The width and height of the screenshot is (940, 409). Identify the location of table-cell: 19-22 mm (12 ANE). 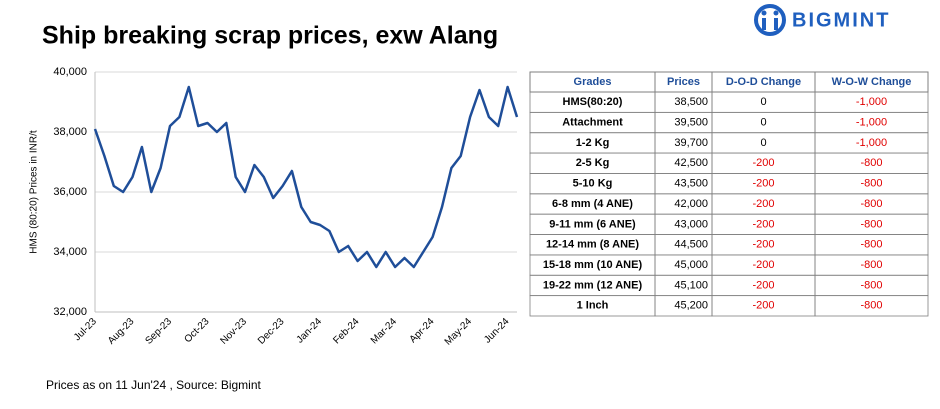
(593, 285).